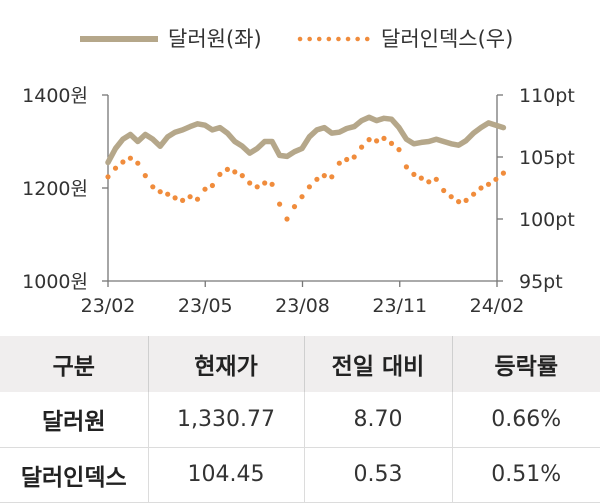 Image resolution: width=600 pixels, height=504 pixels. Describe the element at coordinates (526, 367) in the screenshot. I see `header-change-rate: 등락률` at that location.